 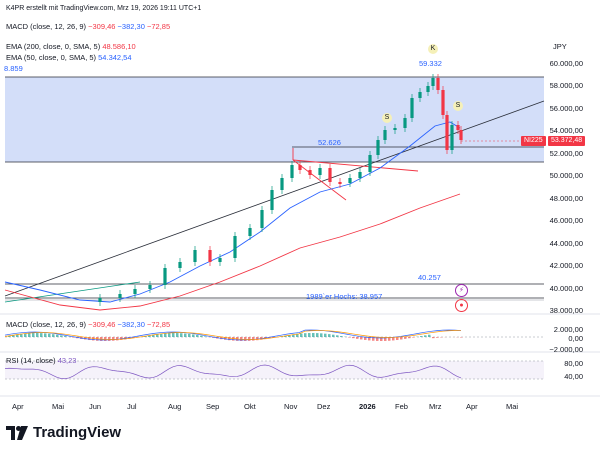 I want to click on record-icon: ●, so click(x=461, y=305).